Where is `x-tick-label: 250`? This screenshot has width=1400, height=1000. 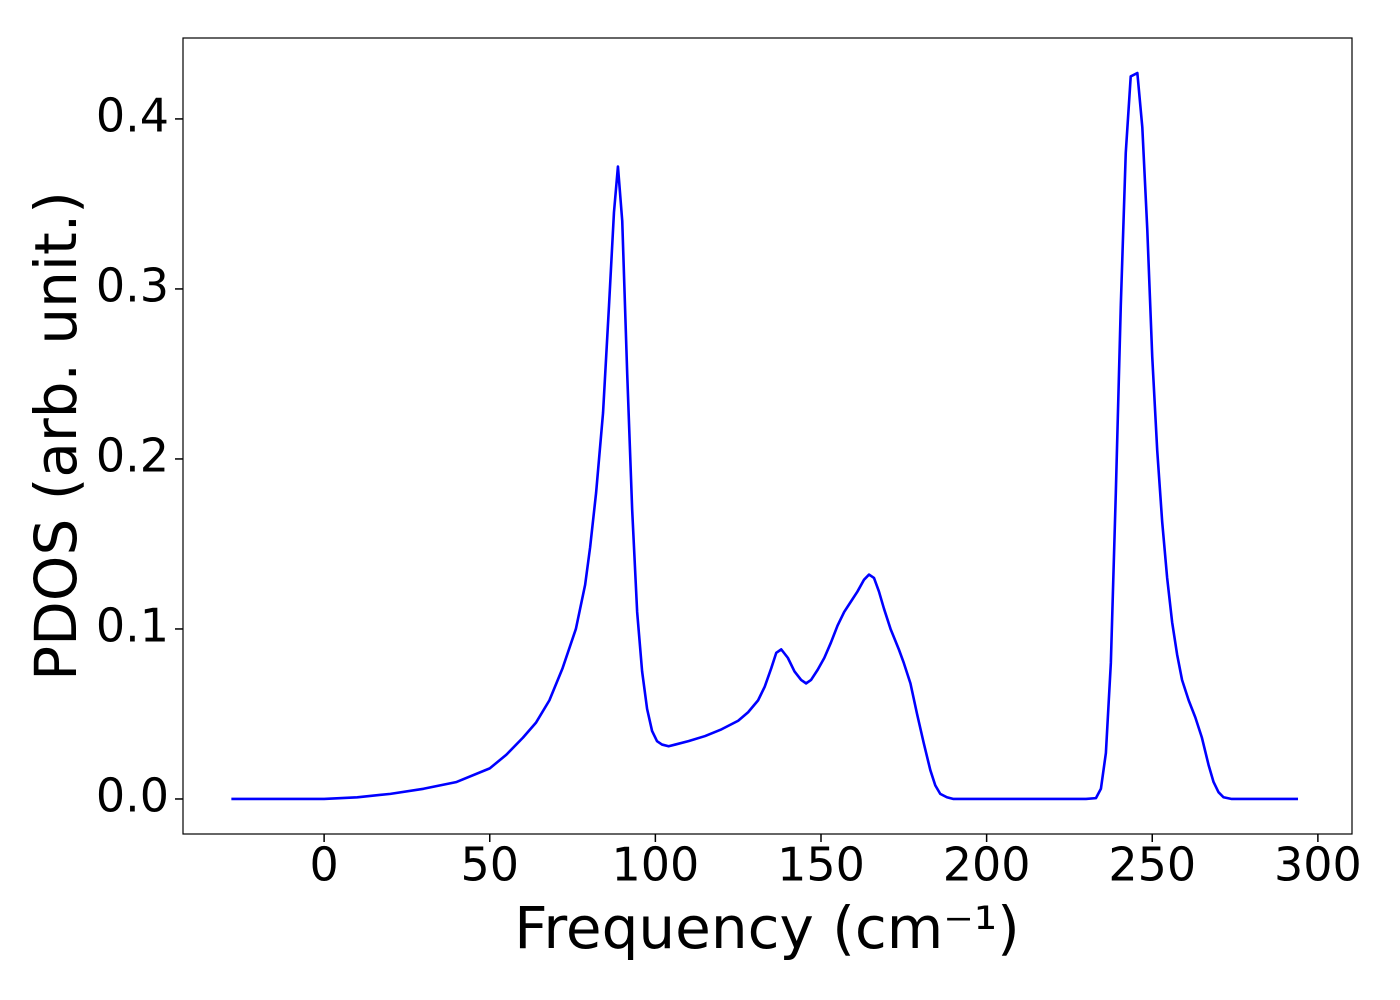
x-tick-label: 250 is located at coordinates (1152, 865).